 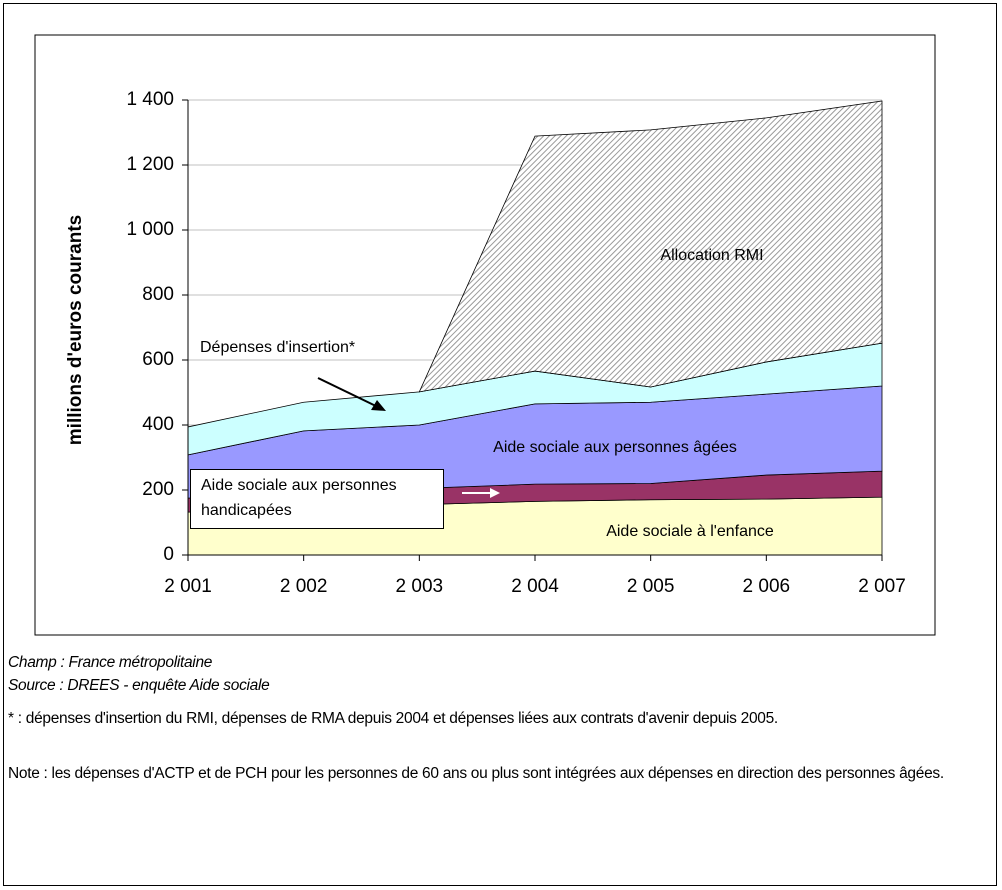 I want to click on y-tick-label: 200, so click(x=158, y=489).